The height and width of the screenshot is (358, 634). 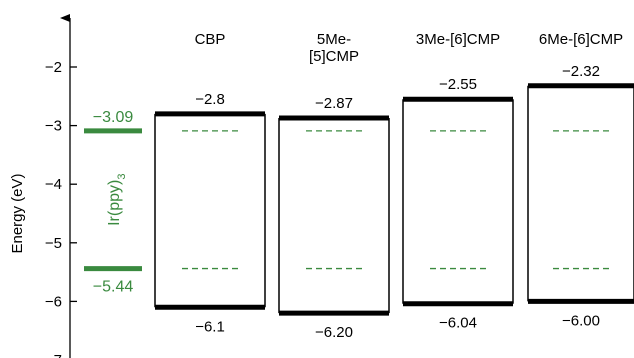 What do you see at coordinates (53, 355) in the screenshot?
I see `y-tick-label: −7` at bounding box center [53, 355].